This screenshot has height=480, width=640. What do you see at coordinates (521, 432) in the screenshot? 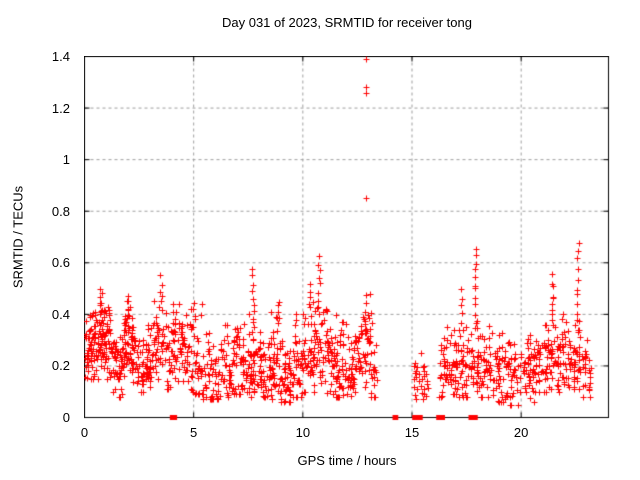
I see `x-tick-label: 20` at bounding box center [521, 432].